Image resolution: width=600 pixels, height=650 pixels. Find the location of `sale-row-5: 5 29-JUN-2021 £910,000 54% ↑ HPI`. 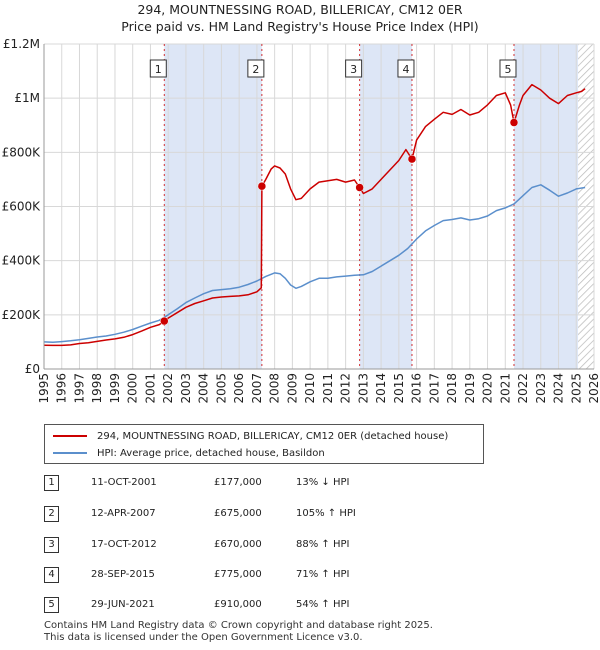

sale-row-5: 5 29-JUN-2021 £910,000 54% ↑ HPI is located at coordinates (214, 606).